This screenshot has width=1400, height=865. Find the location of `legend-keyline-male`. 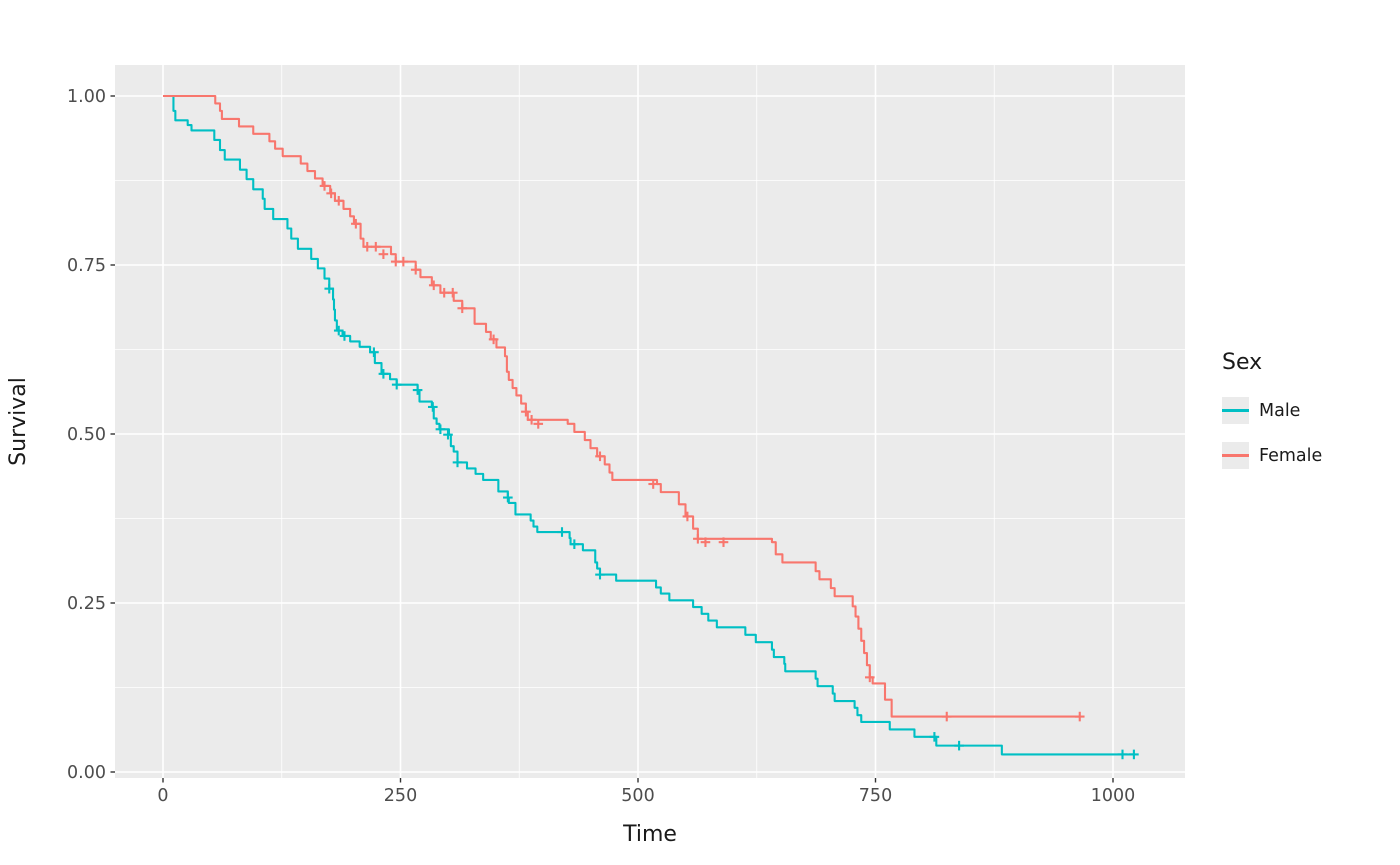

legend-keyline-male is located at coordinates (1235, 410).